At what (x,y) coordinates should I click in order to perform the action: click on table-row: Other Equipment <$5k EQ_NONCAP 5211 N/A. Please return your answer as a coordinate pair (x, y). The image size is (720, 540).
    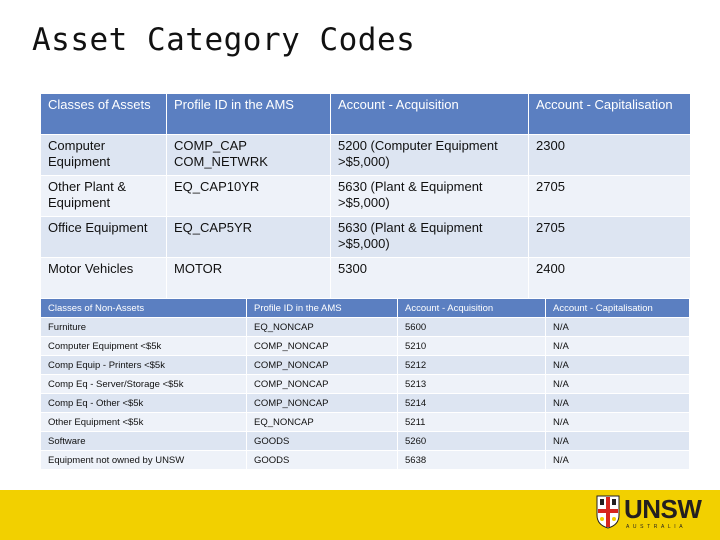
    Looking at the image, I should click on (365, 422).